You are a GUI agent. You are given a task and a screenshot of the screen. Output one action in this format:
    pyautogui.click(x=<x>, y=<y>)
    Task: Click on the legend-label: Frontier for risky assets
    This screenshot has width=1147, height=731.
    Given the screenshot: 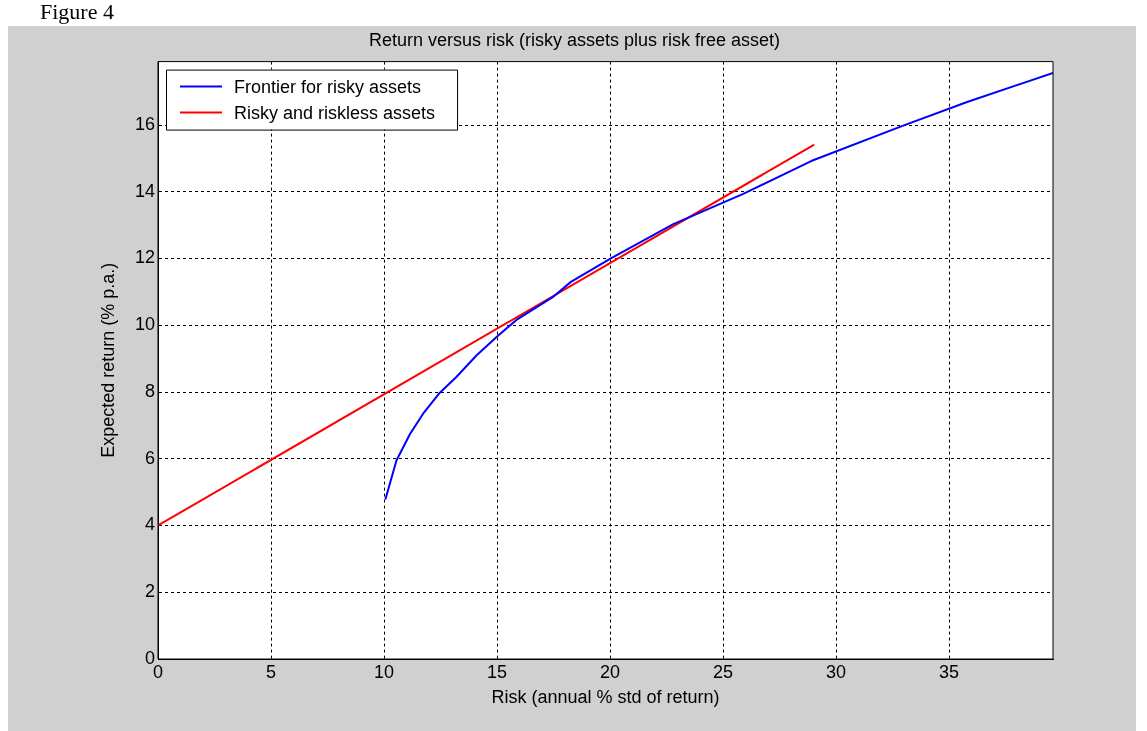 What is the action you would take?
    pyautogui.click(x=328, y=86)
    